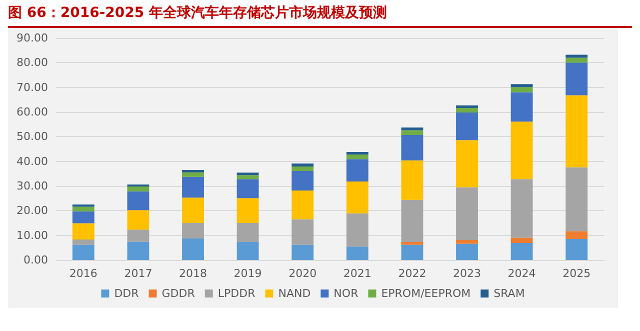  What do you see at coordinates (32, 137) in the screenshot?
I see `y-tick-label: 50.00` at bounding box center [32, 137].